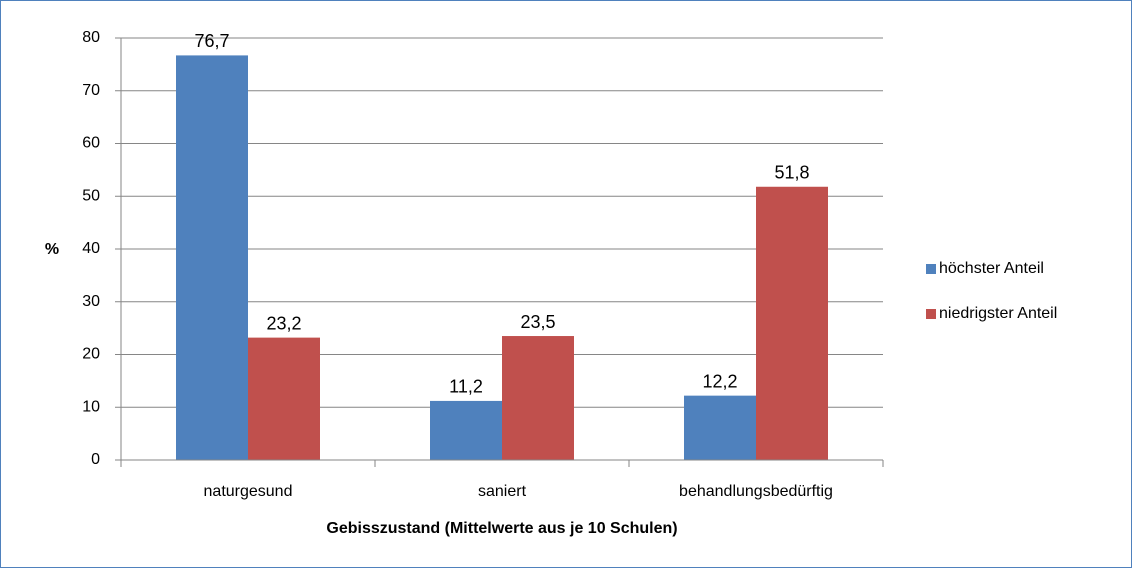 This screenshot has height=568, width=1132. I want to click on y-tick-label: 0, so click(95, 459).